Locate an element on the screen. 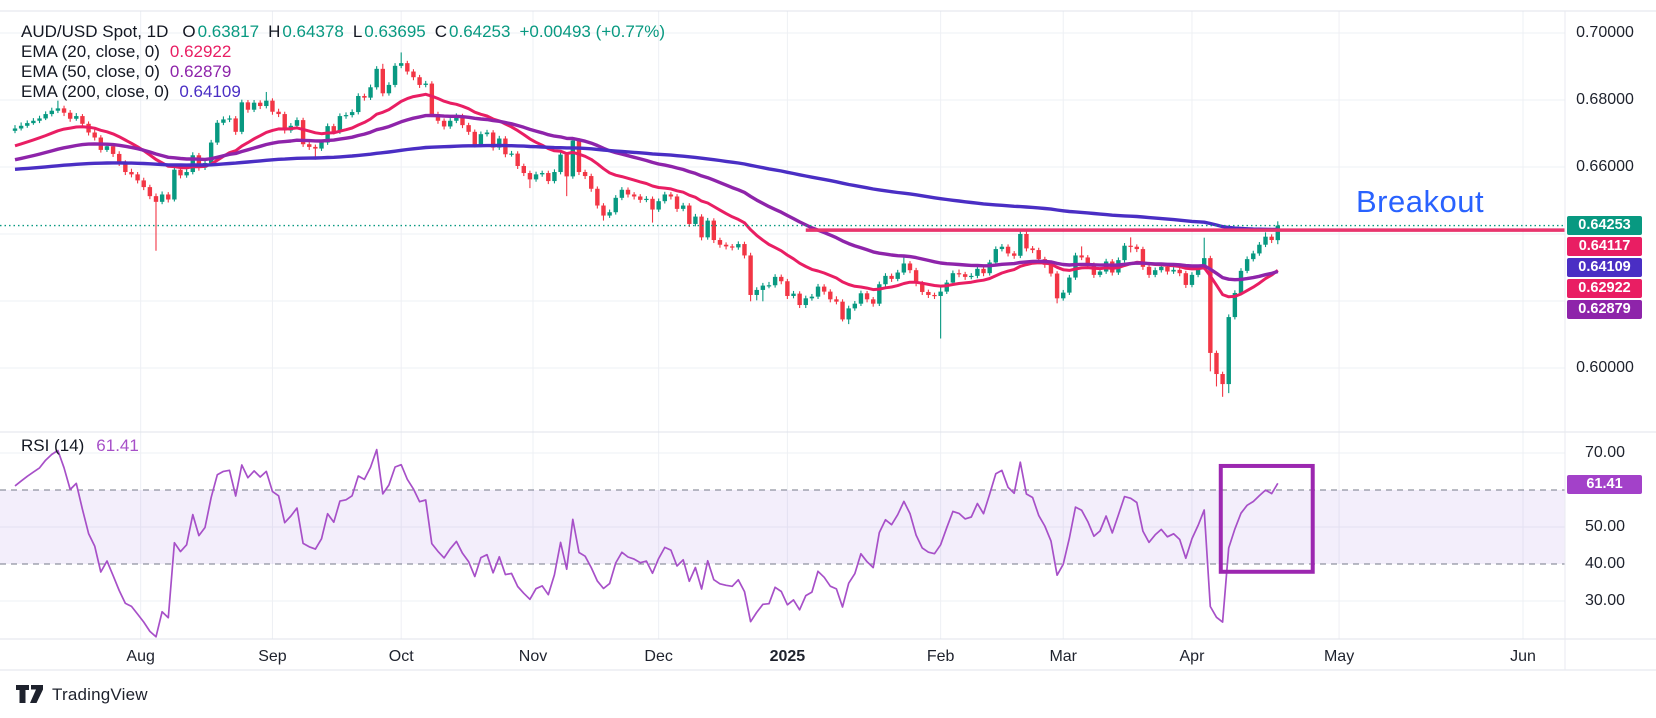  price-scale-label: 0.70000 is located at coordinates (1605, 32).